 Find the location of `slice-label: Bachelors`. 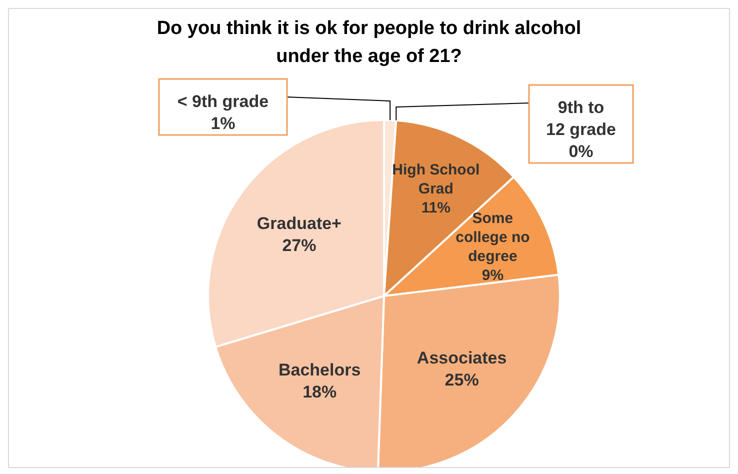

slice-label: Bachelors is located at coordinates (319, 370).